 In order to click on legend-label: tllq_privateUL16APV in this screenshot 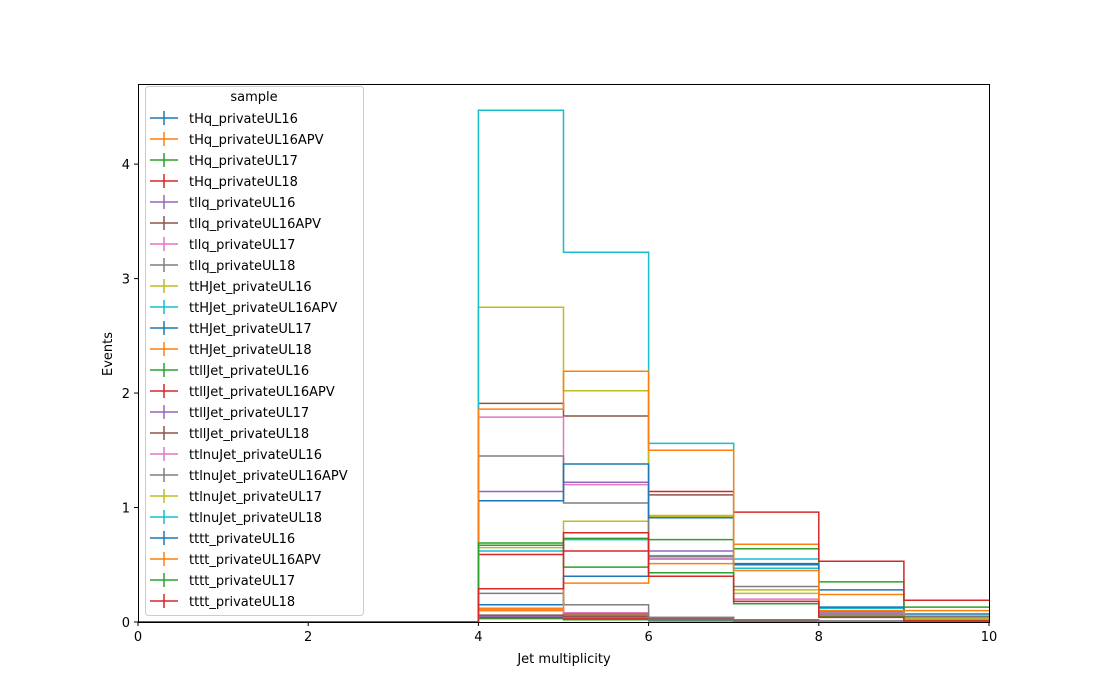, I will do `click(255, 224)`.